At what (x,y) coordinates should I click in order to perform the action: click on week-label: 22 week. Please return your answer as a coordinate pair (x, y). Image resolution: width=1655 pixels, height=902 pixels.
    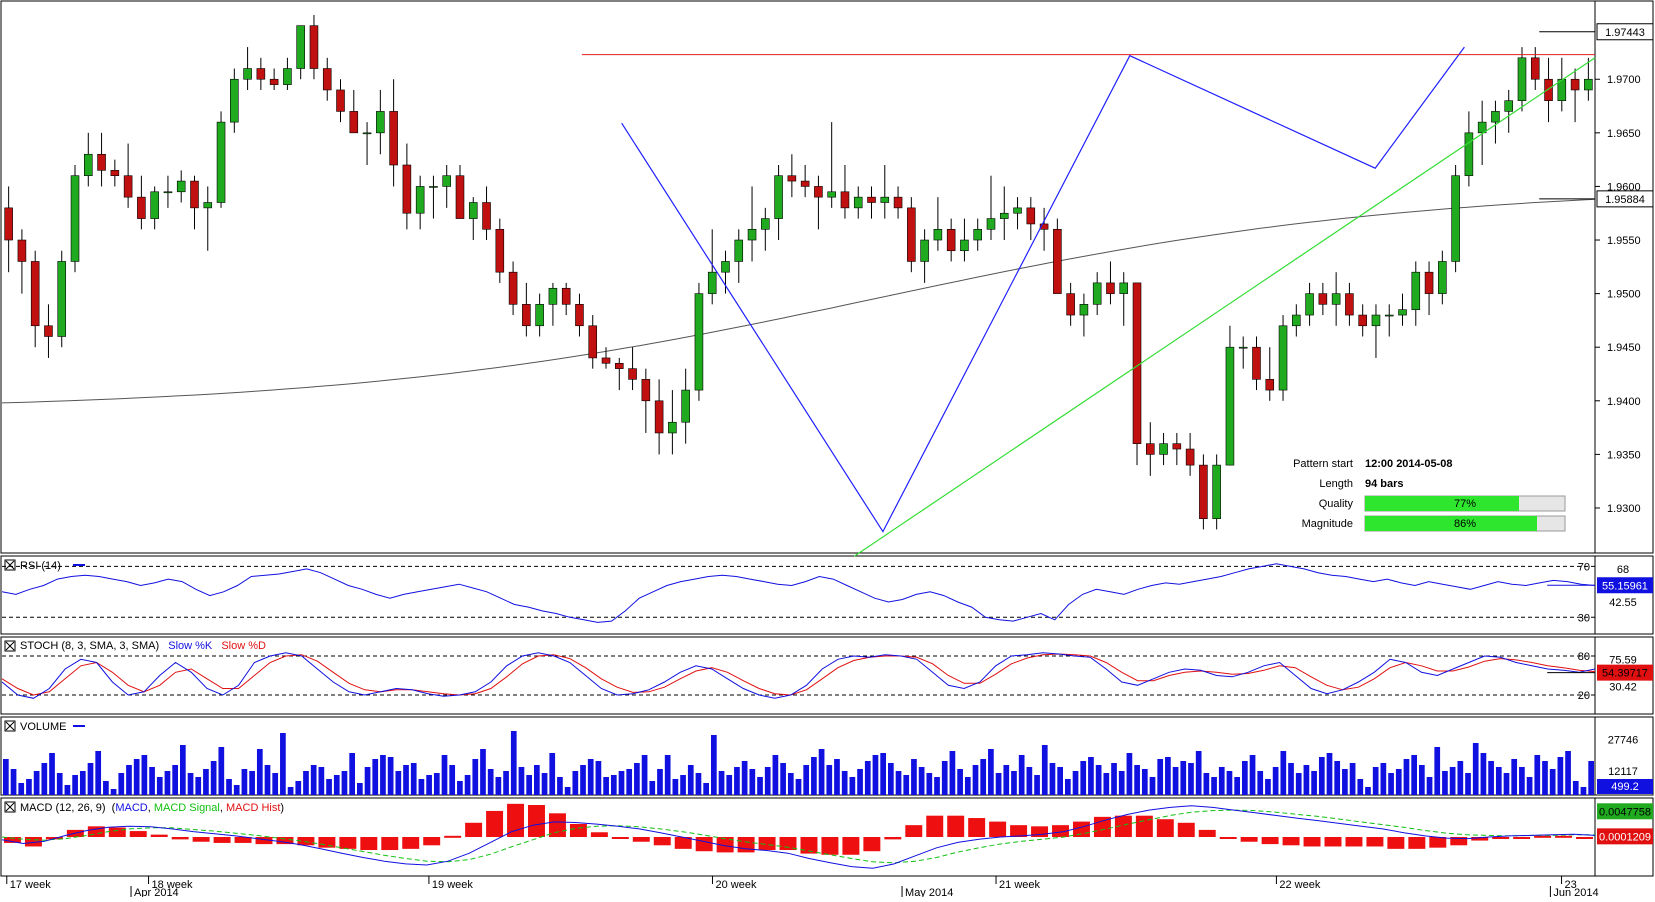
    Looking at the image, I should click on (1299, 885).